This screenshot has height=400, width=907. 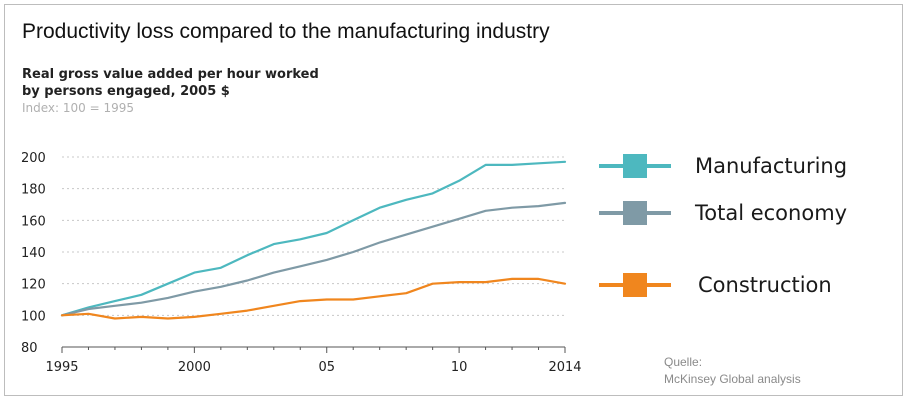 What do you see at coordinates (33, 316) in the screenshot?
I see `y-tick-label: 100` at bounding box center [33, 316].